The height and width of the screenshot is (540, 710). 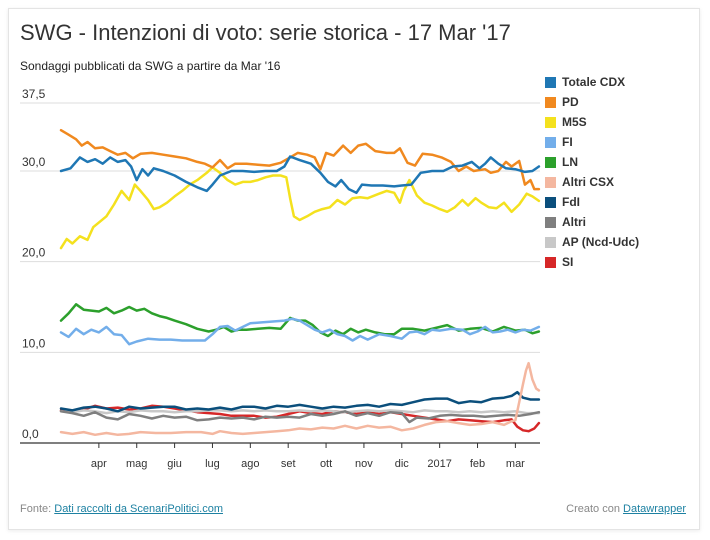 What do you see at coordinates (570, 162) in the screenshot?
I see `legend-label: LN` at bounding box center [570, 162].